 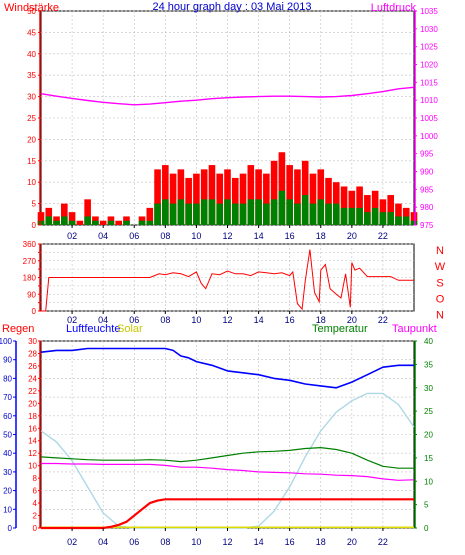 I want to click on rain-y-tick-label: 22, so click(x=32, y=391).